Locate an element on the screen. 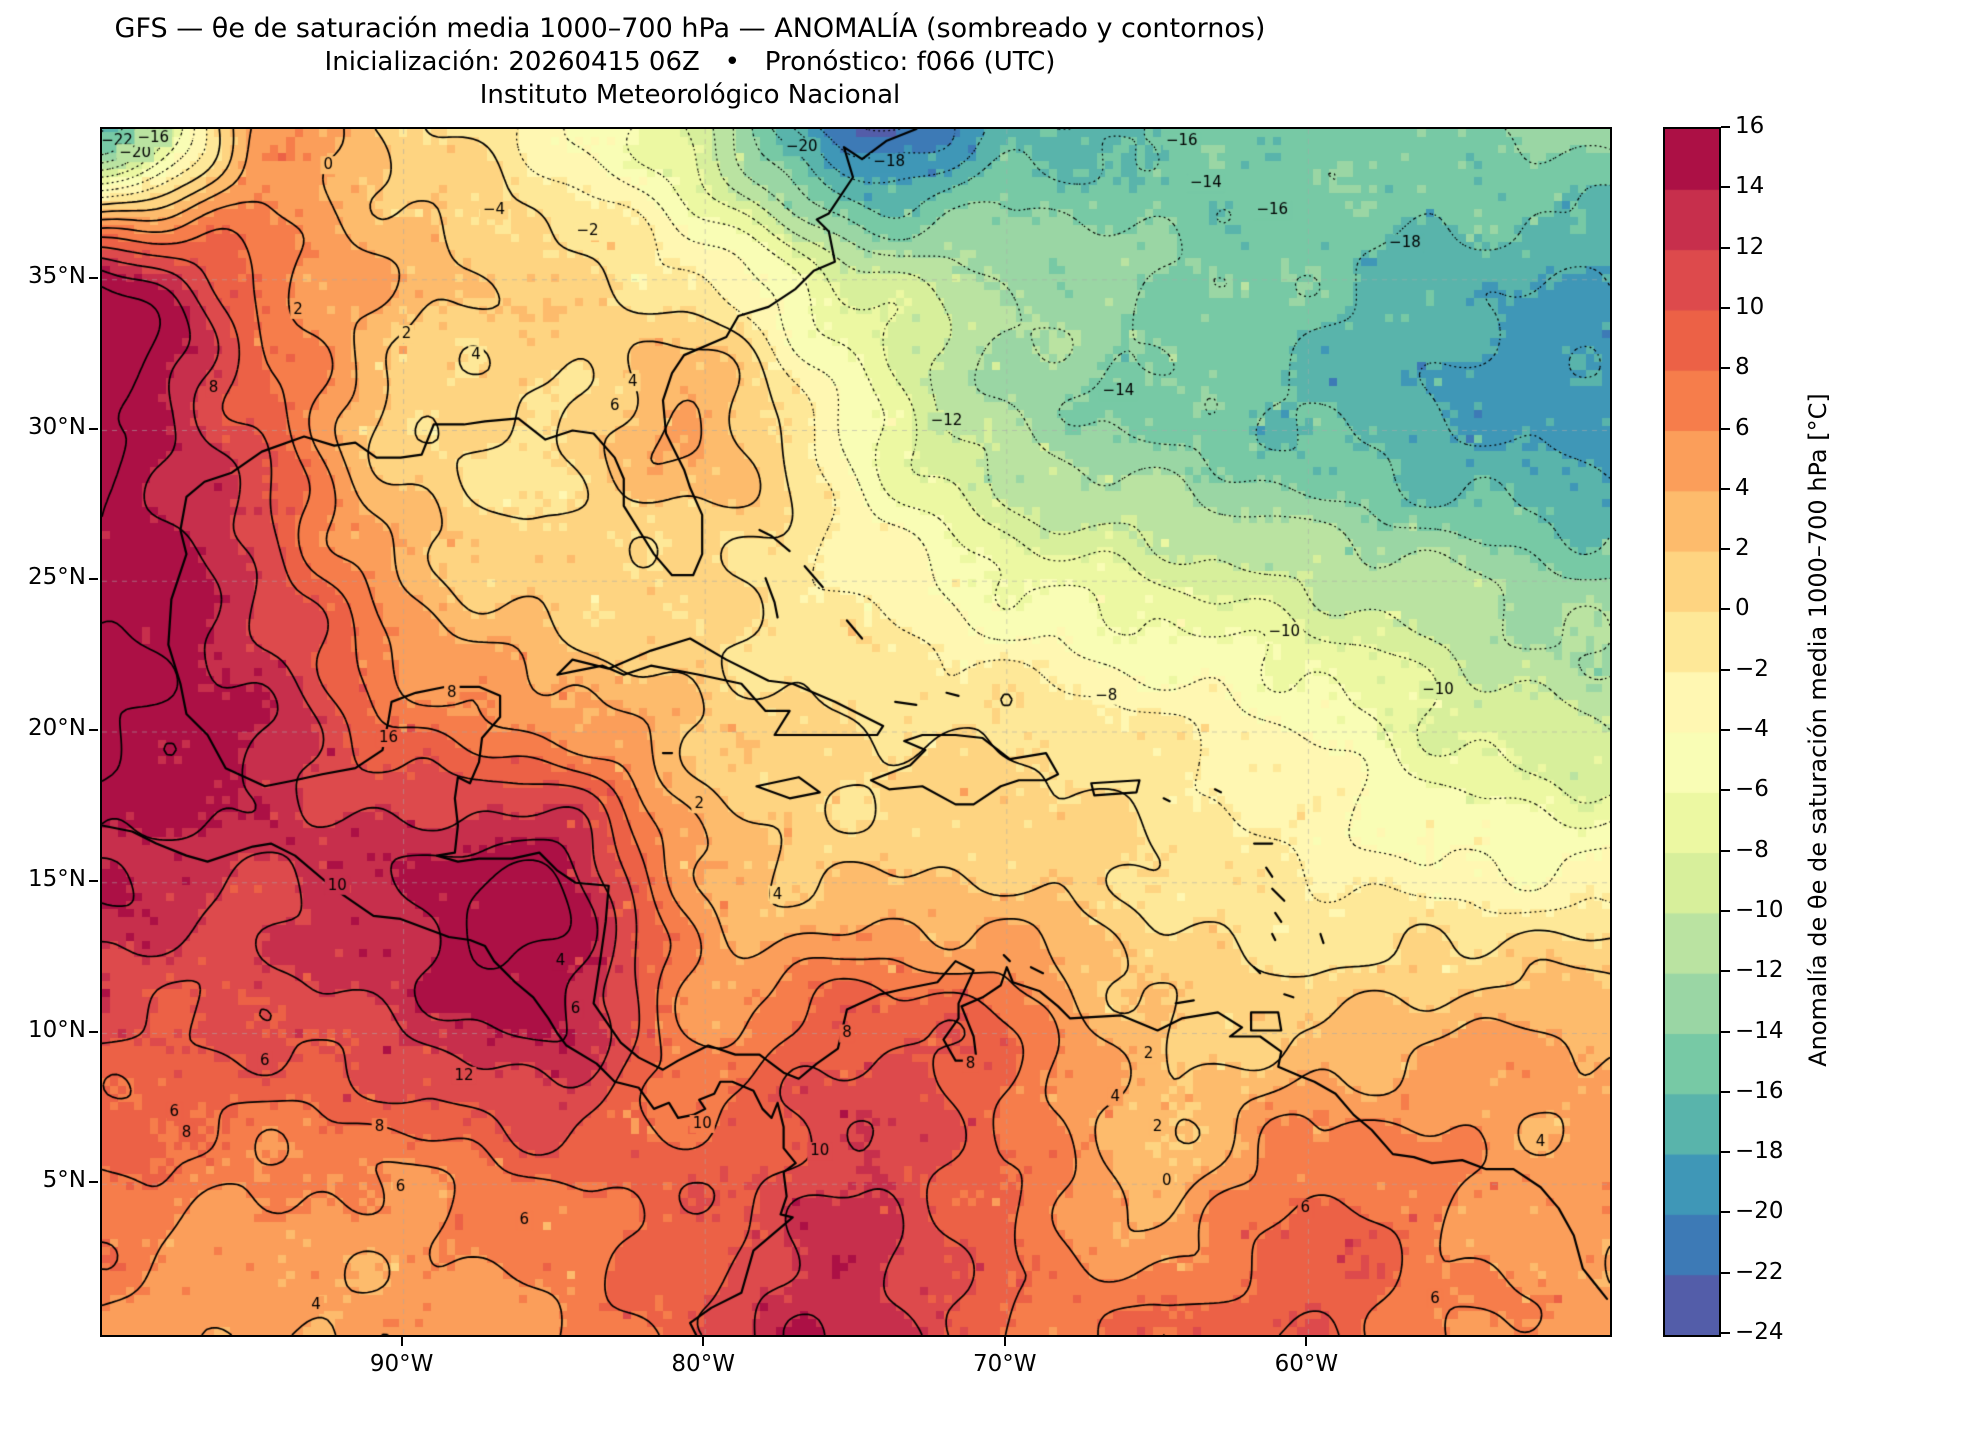  x-tick-label: 60°W is located at coordinates (1306, 1364).